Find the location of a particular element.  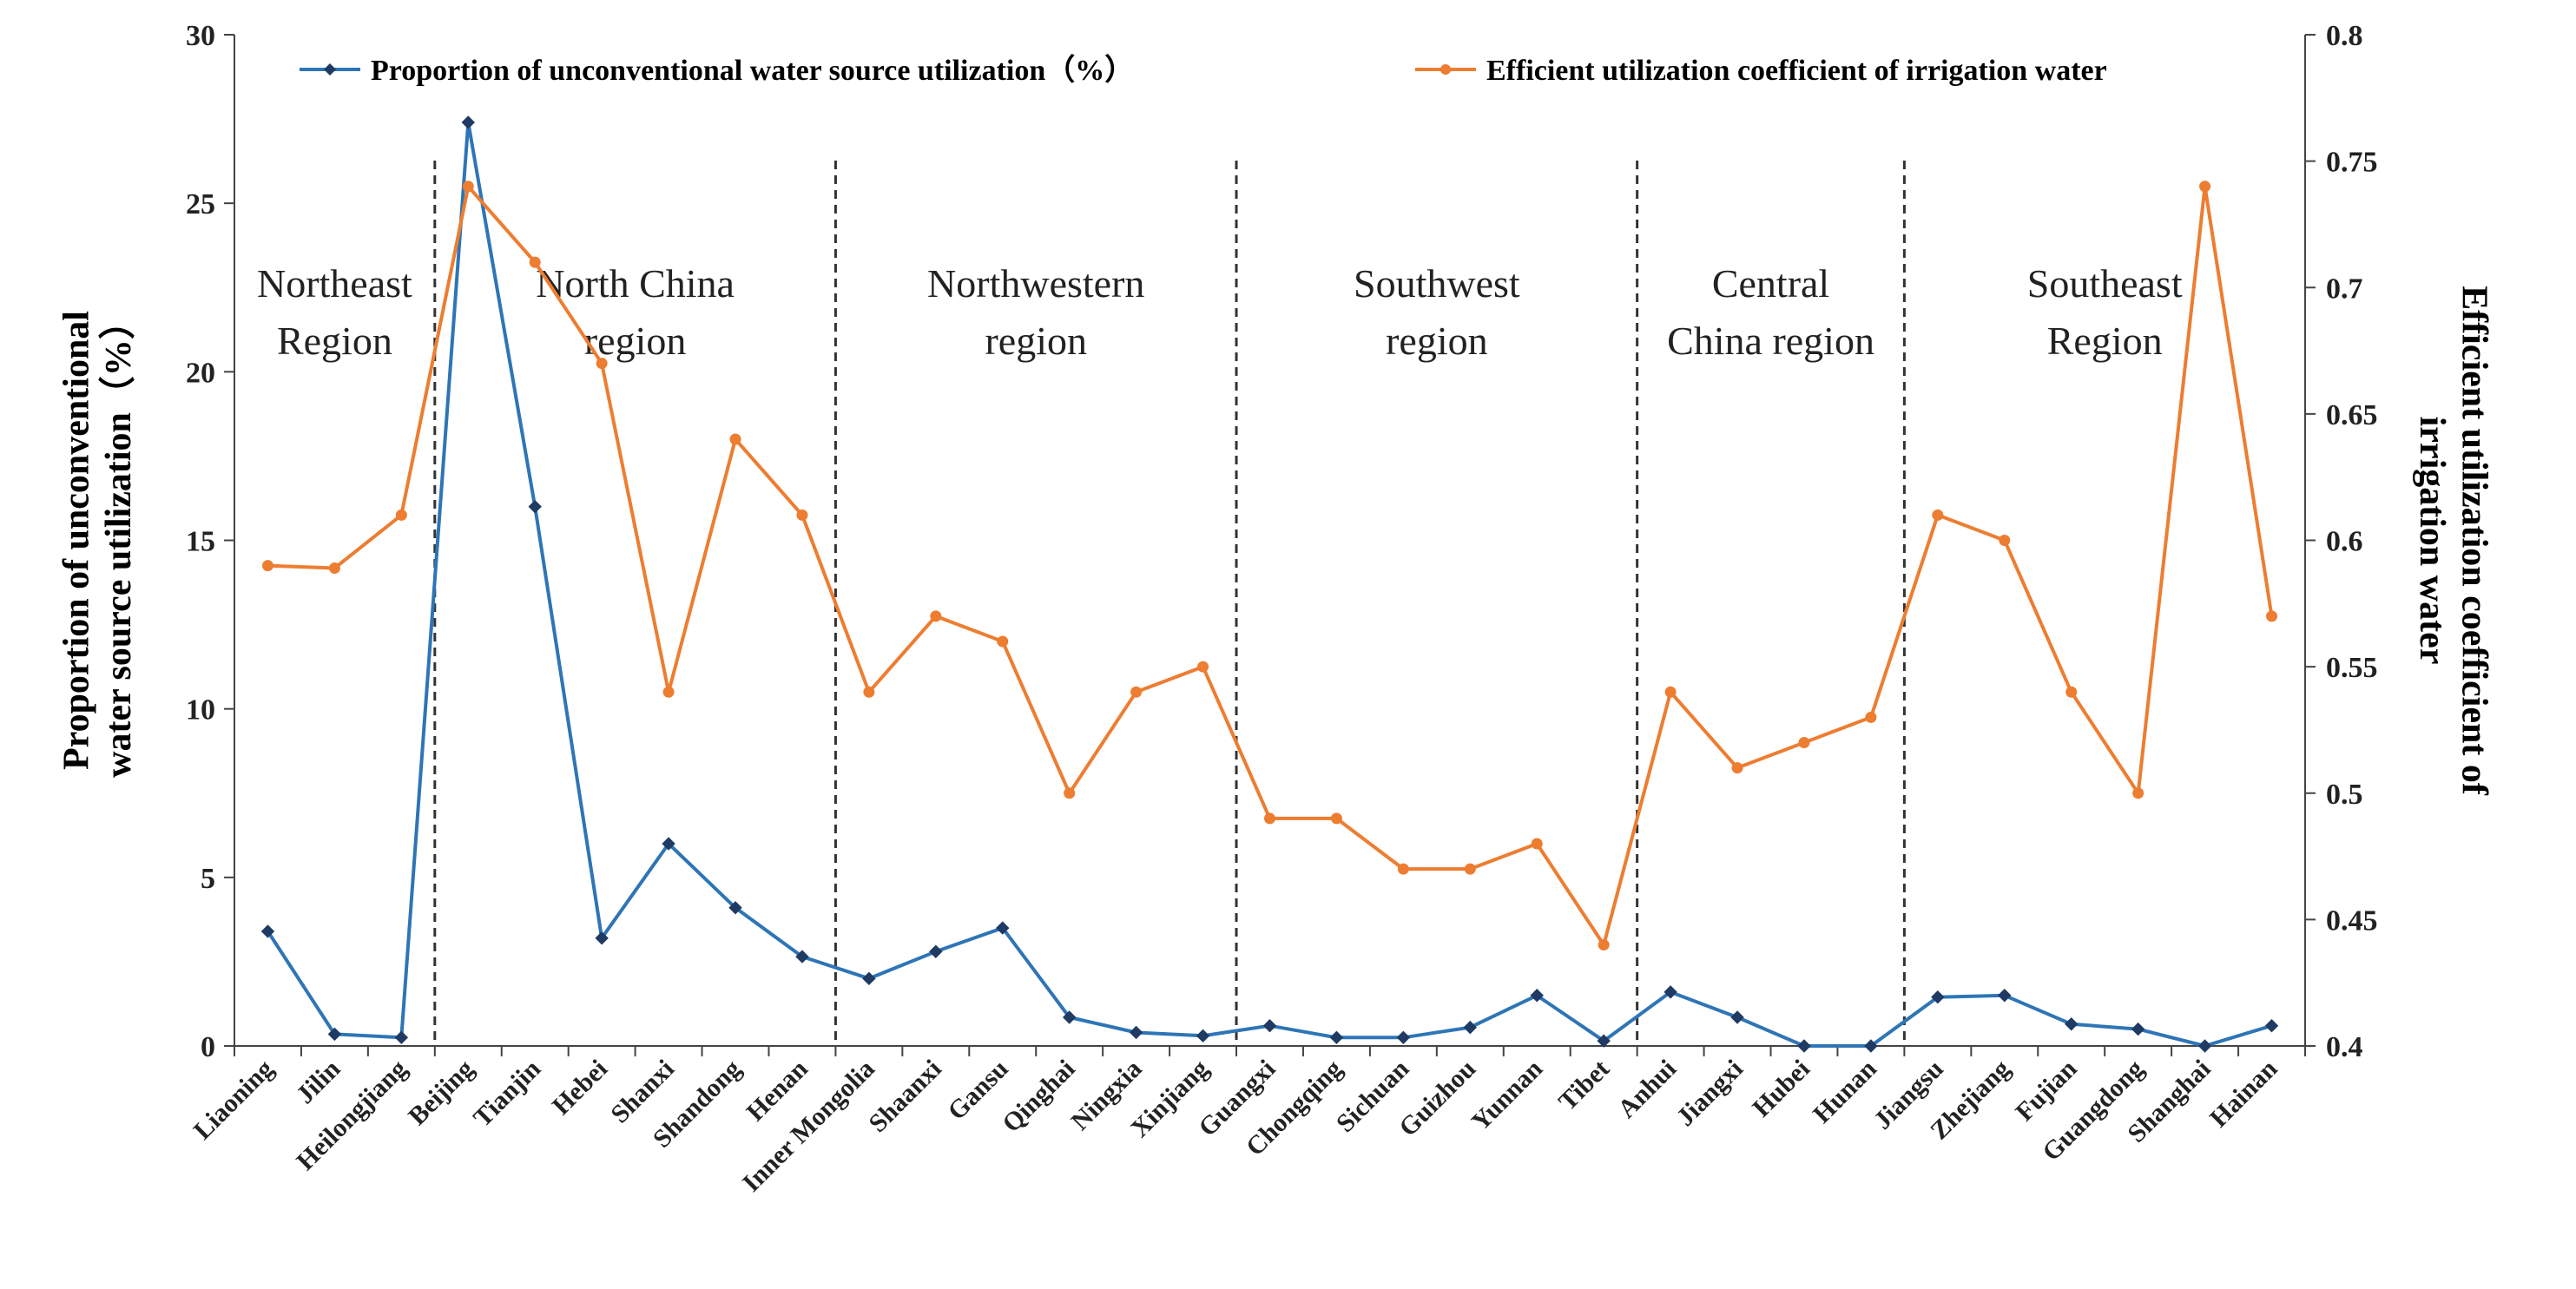

left-y-axis-title-line: water source utilization（%） is located at coordinates (118, 540).